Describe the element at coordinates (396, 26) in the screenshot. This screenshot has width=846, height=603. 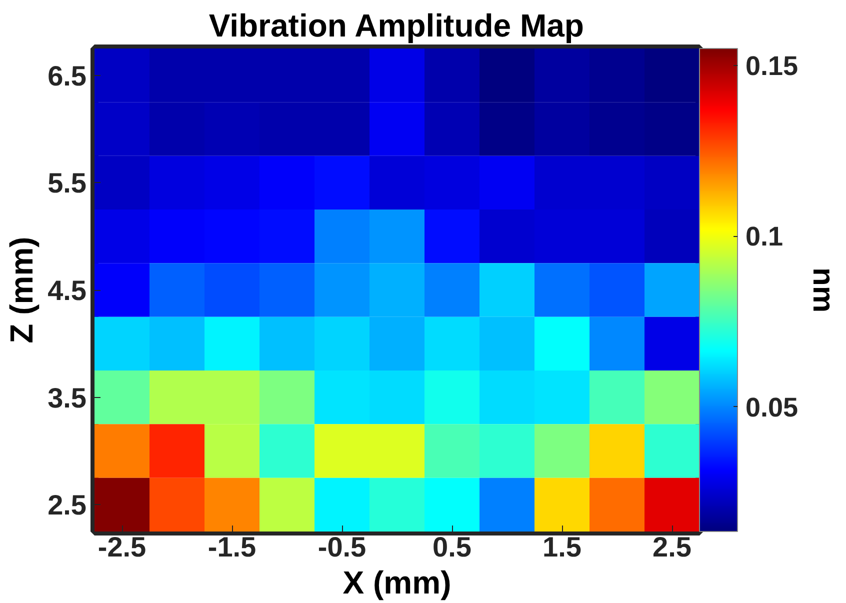
I see `chart-title: Vibration Amplitude Map` at that location.